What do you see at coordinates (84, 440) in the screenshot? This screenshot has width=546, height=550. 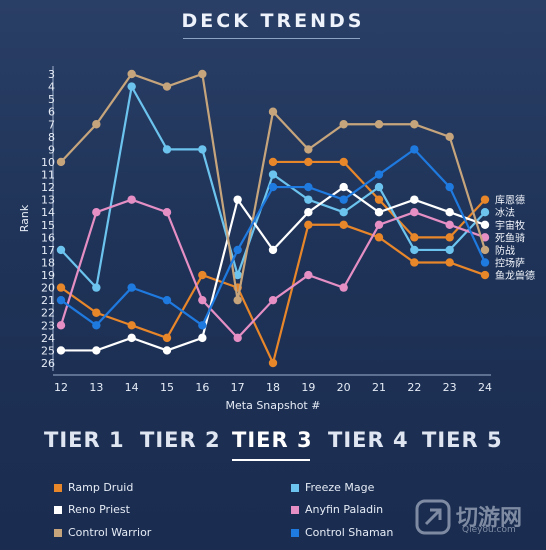 I see `tier-tab-1: TIER 1` at bounding box center [84, 440].